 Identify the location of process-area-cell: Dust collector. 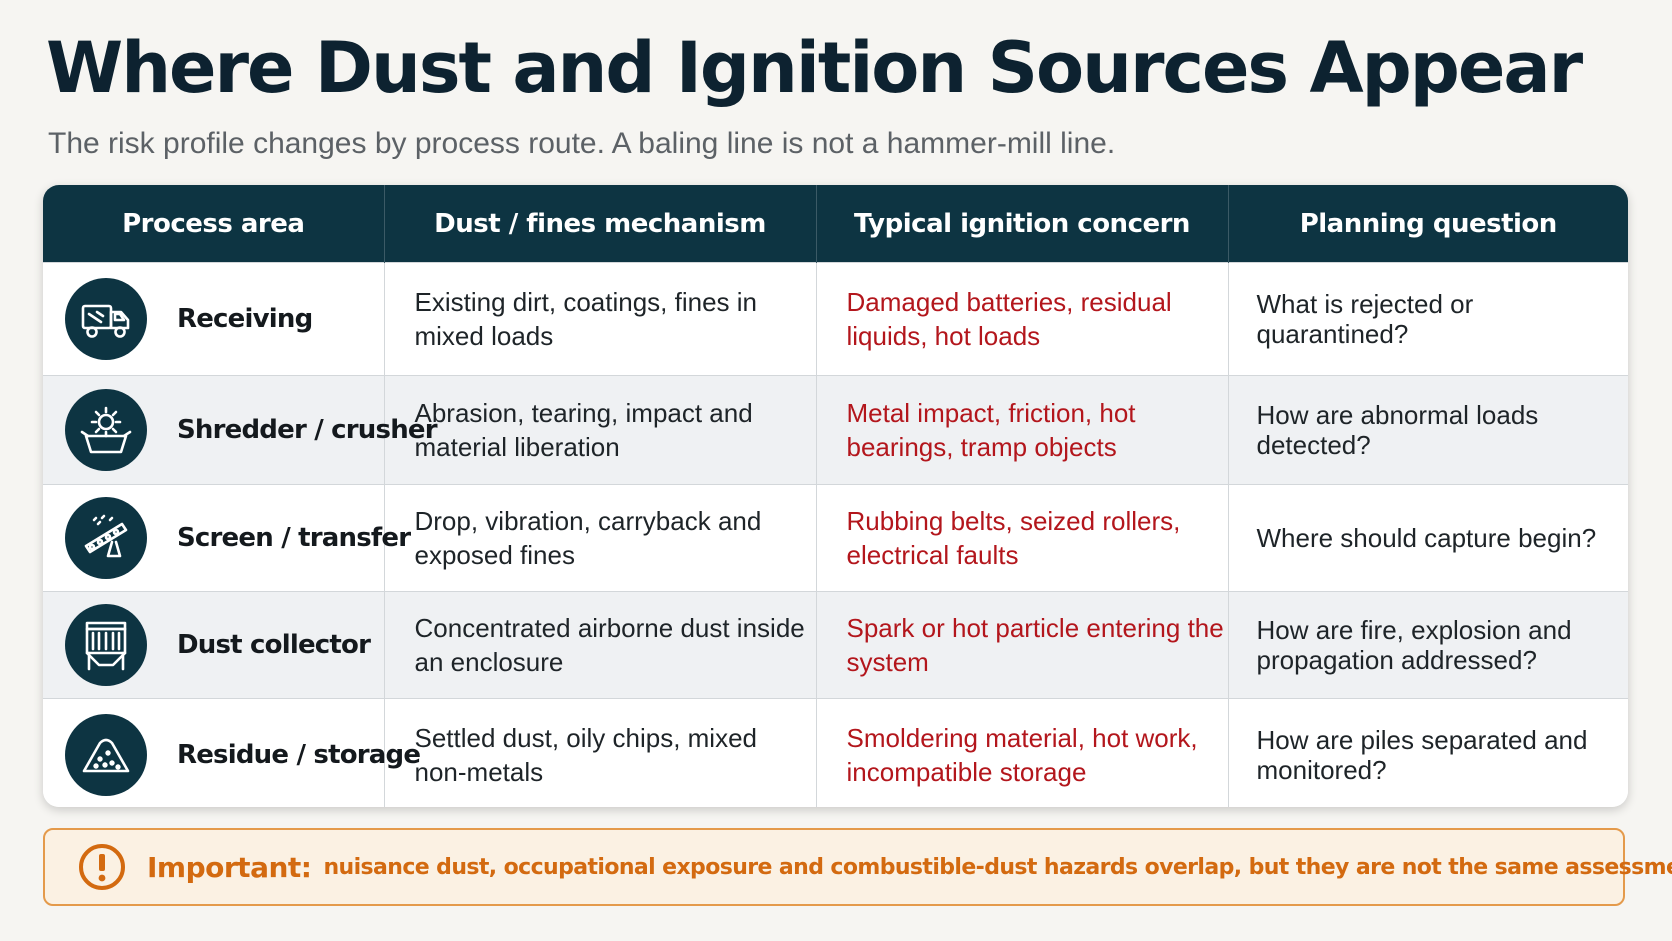
(214, 645).